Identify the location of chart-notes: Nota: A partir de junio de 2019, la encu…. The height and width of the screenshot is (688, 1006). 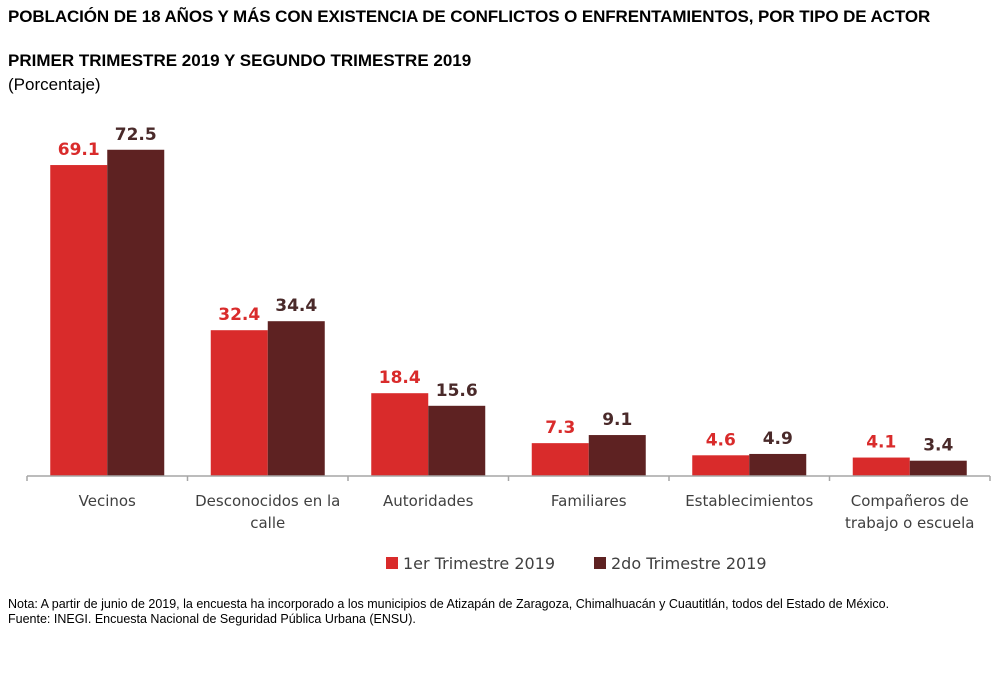
(503, 612).